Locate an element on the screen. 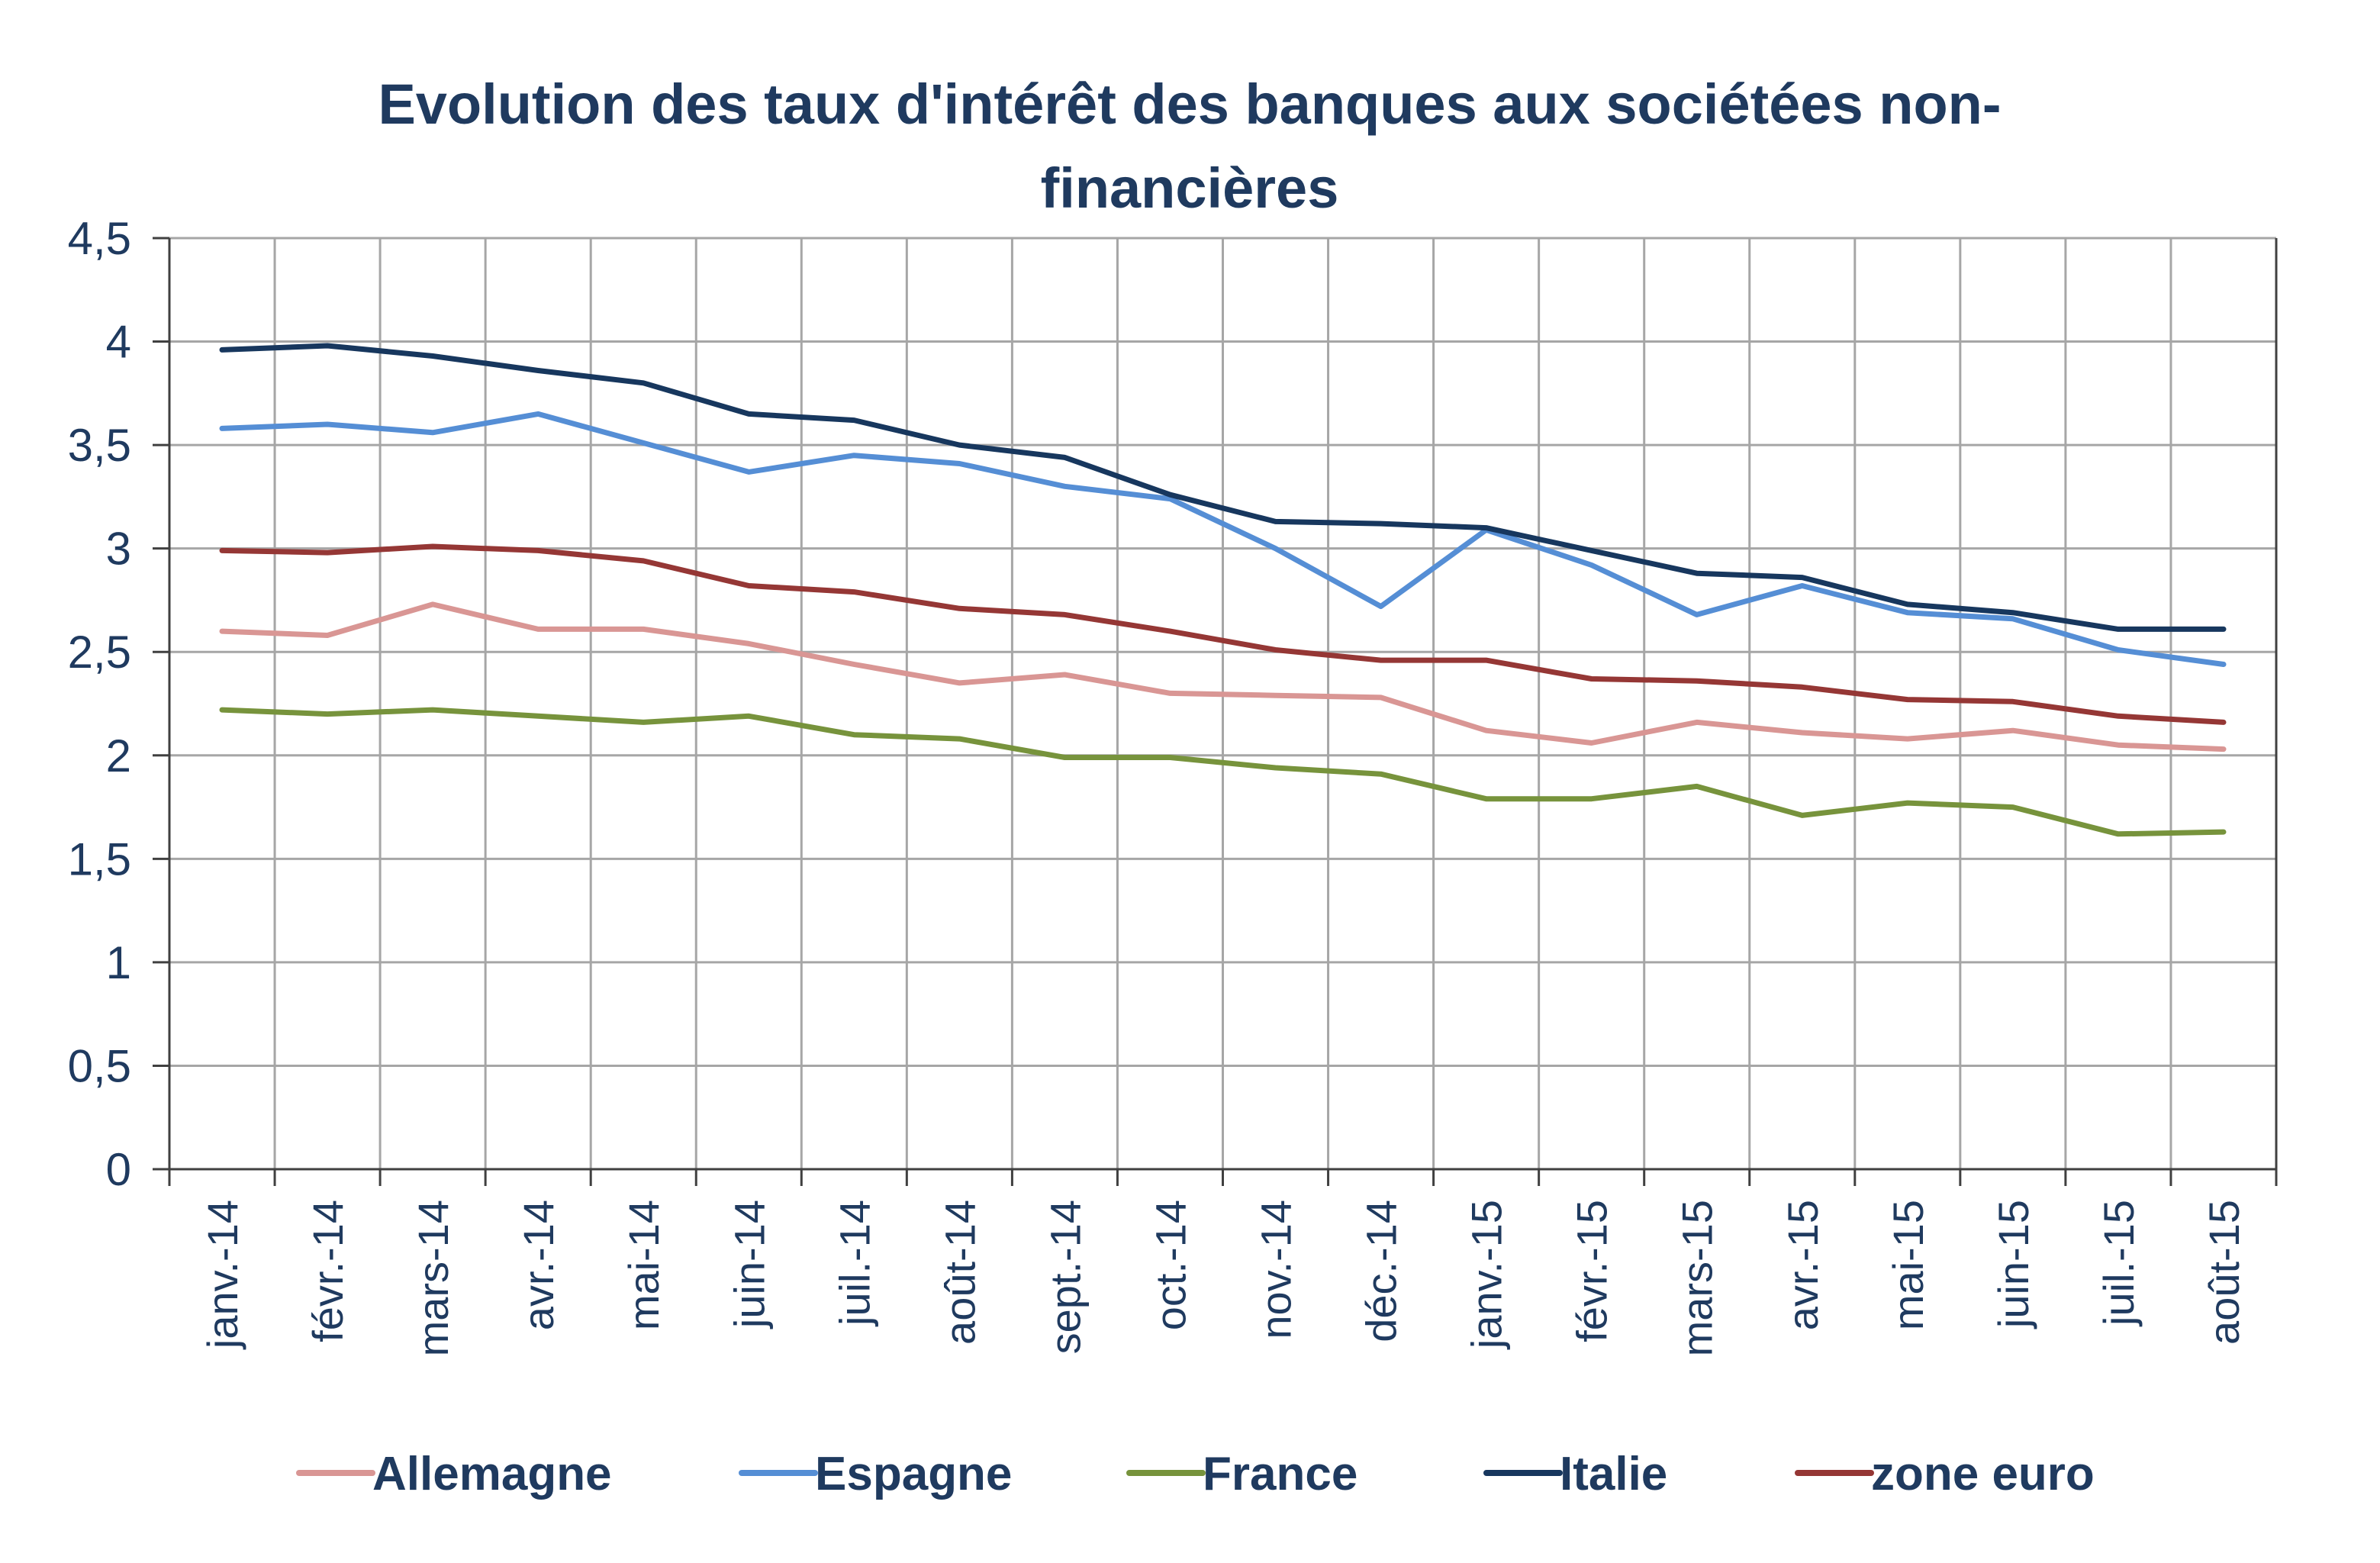 The image size is (2380, 1563). legend-item: France is located at coordinates (1241, 1474).